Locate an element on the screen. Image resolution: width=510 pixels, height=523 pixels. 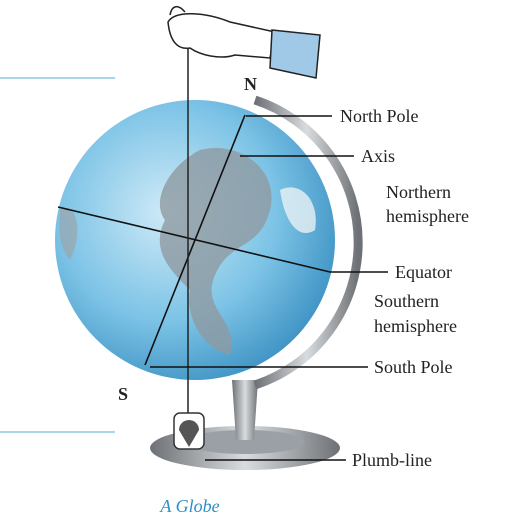
globe-base-top is located at coordinates (245, 442).